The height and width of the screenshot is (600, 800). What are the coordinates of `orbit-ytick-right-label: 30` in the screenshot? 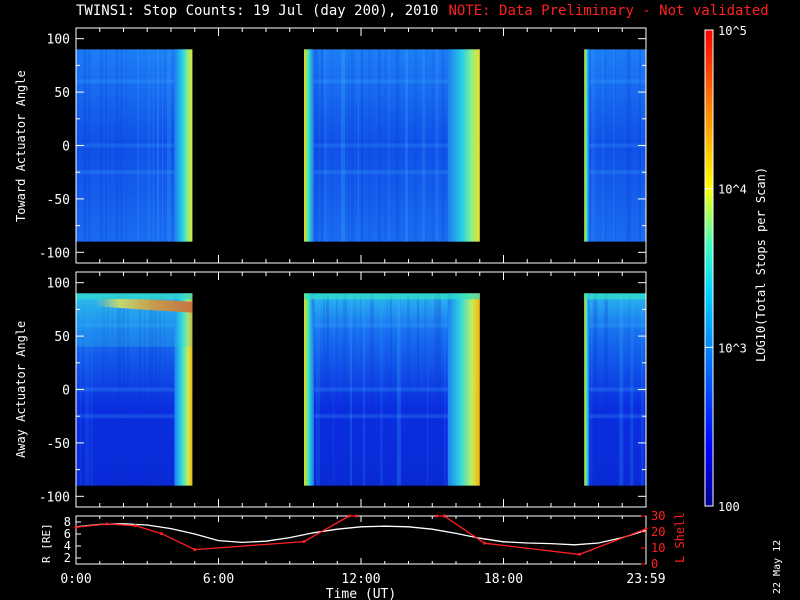 It's located at (658, 516).